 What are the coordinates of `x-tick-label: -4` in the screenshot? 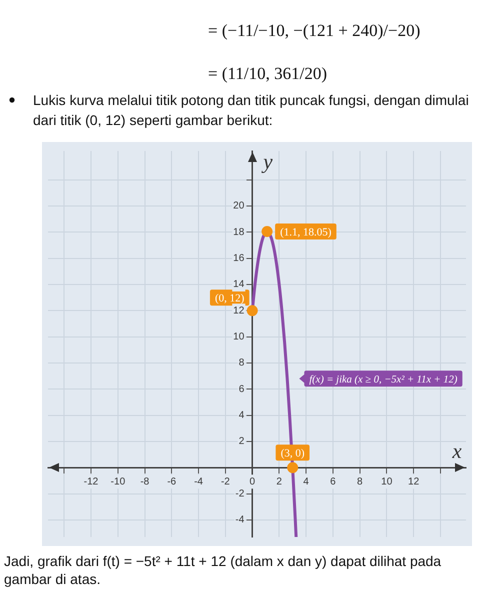 It's located at (199, 482).